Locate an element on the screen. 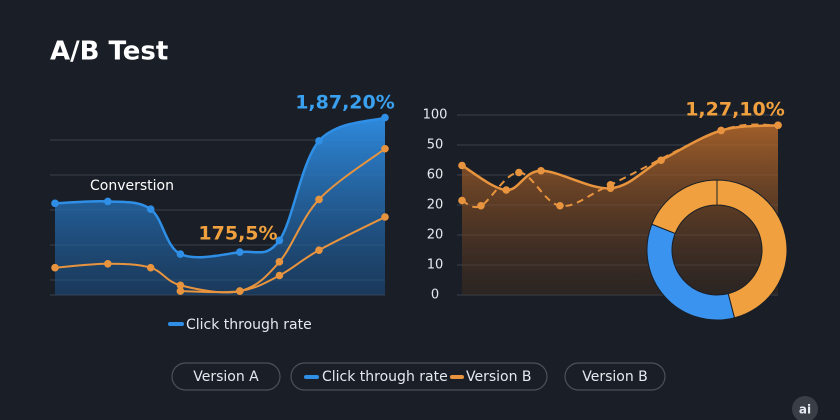  legend-label: Click through rate is located at coordinates (249, 325).